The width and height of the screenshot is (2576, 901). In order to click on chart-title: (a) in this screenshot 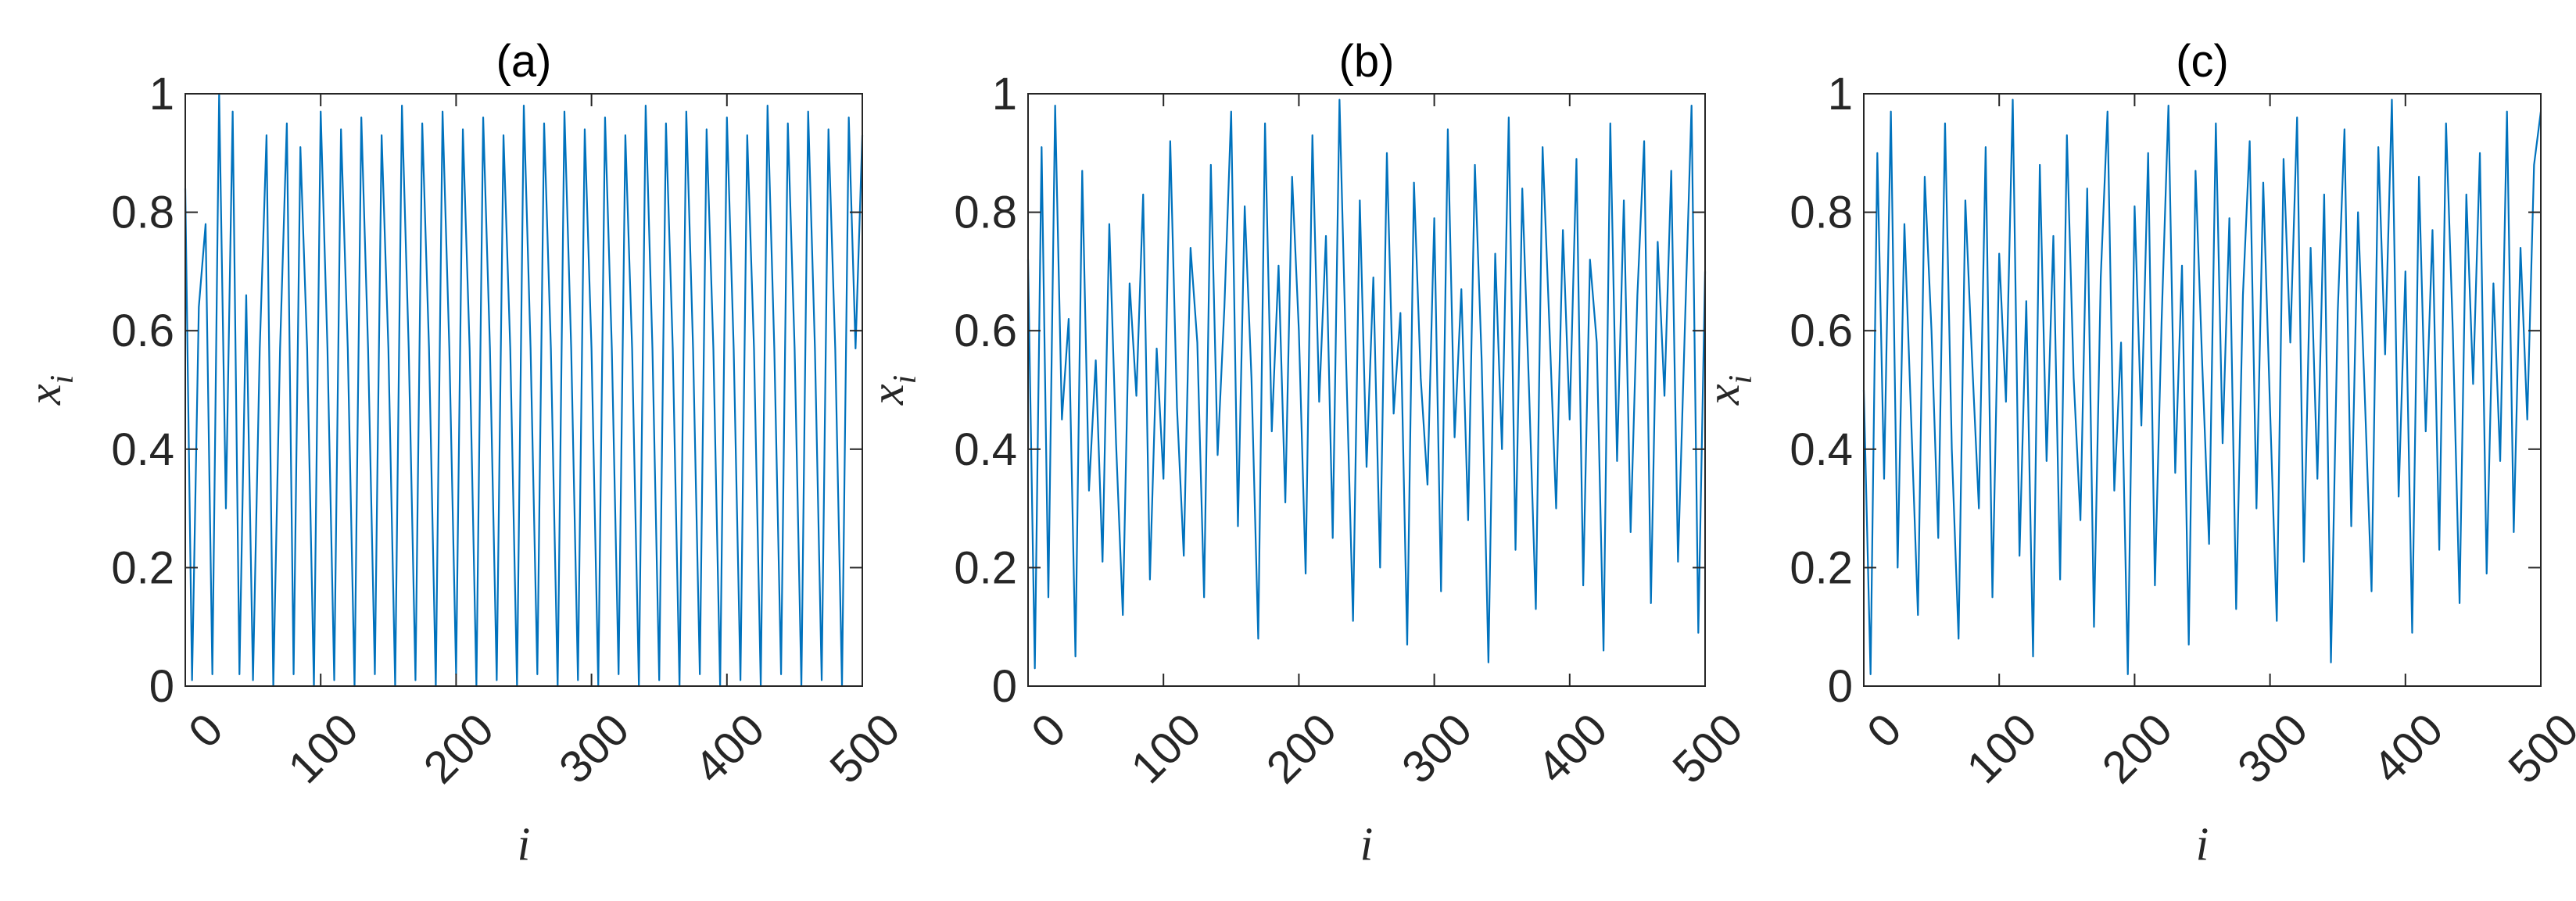, I will do `click(524, 61)`.